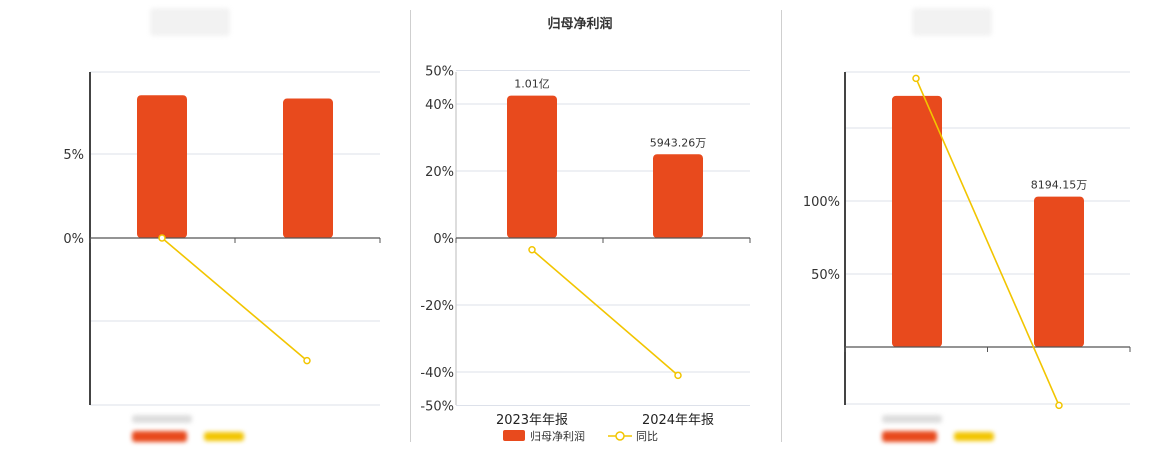  What do you see at coordinates (532, 420) in the screenshot?
I see `x-category-label: 2023年年报` at bounding box center [532, 420].